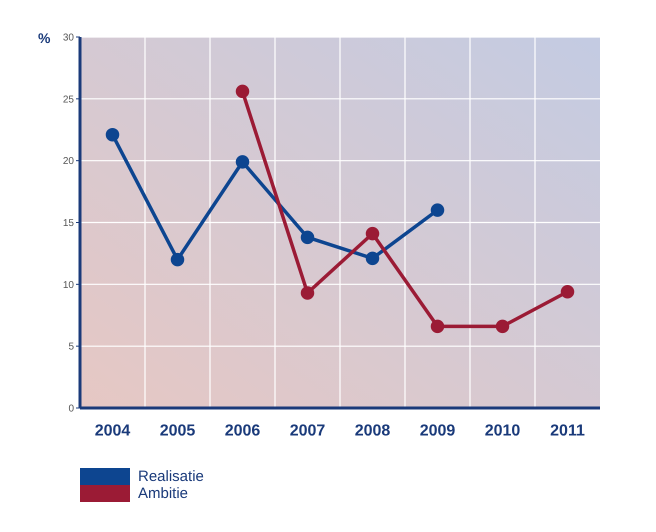 Image resolution: width=656 pixels, height=532 pixels. Describe the element at coordinates (68, 285) in the screenshot. I see `y-tick-label: 10` at that location.